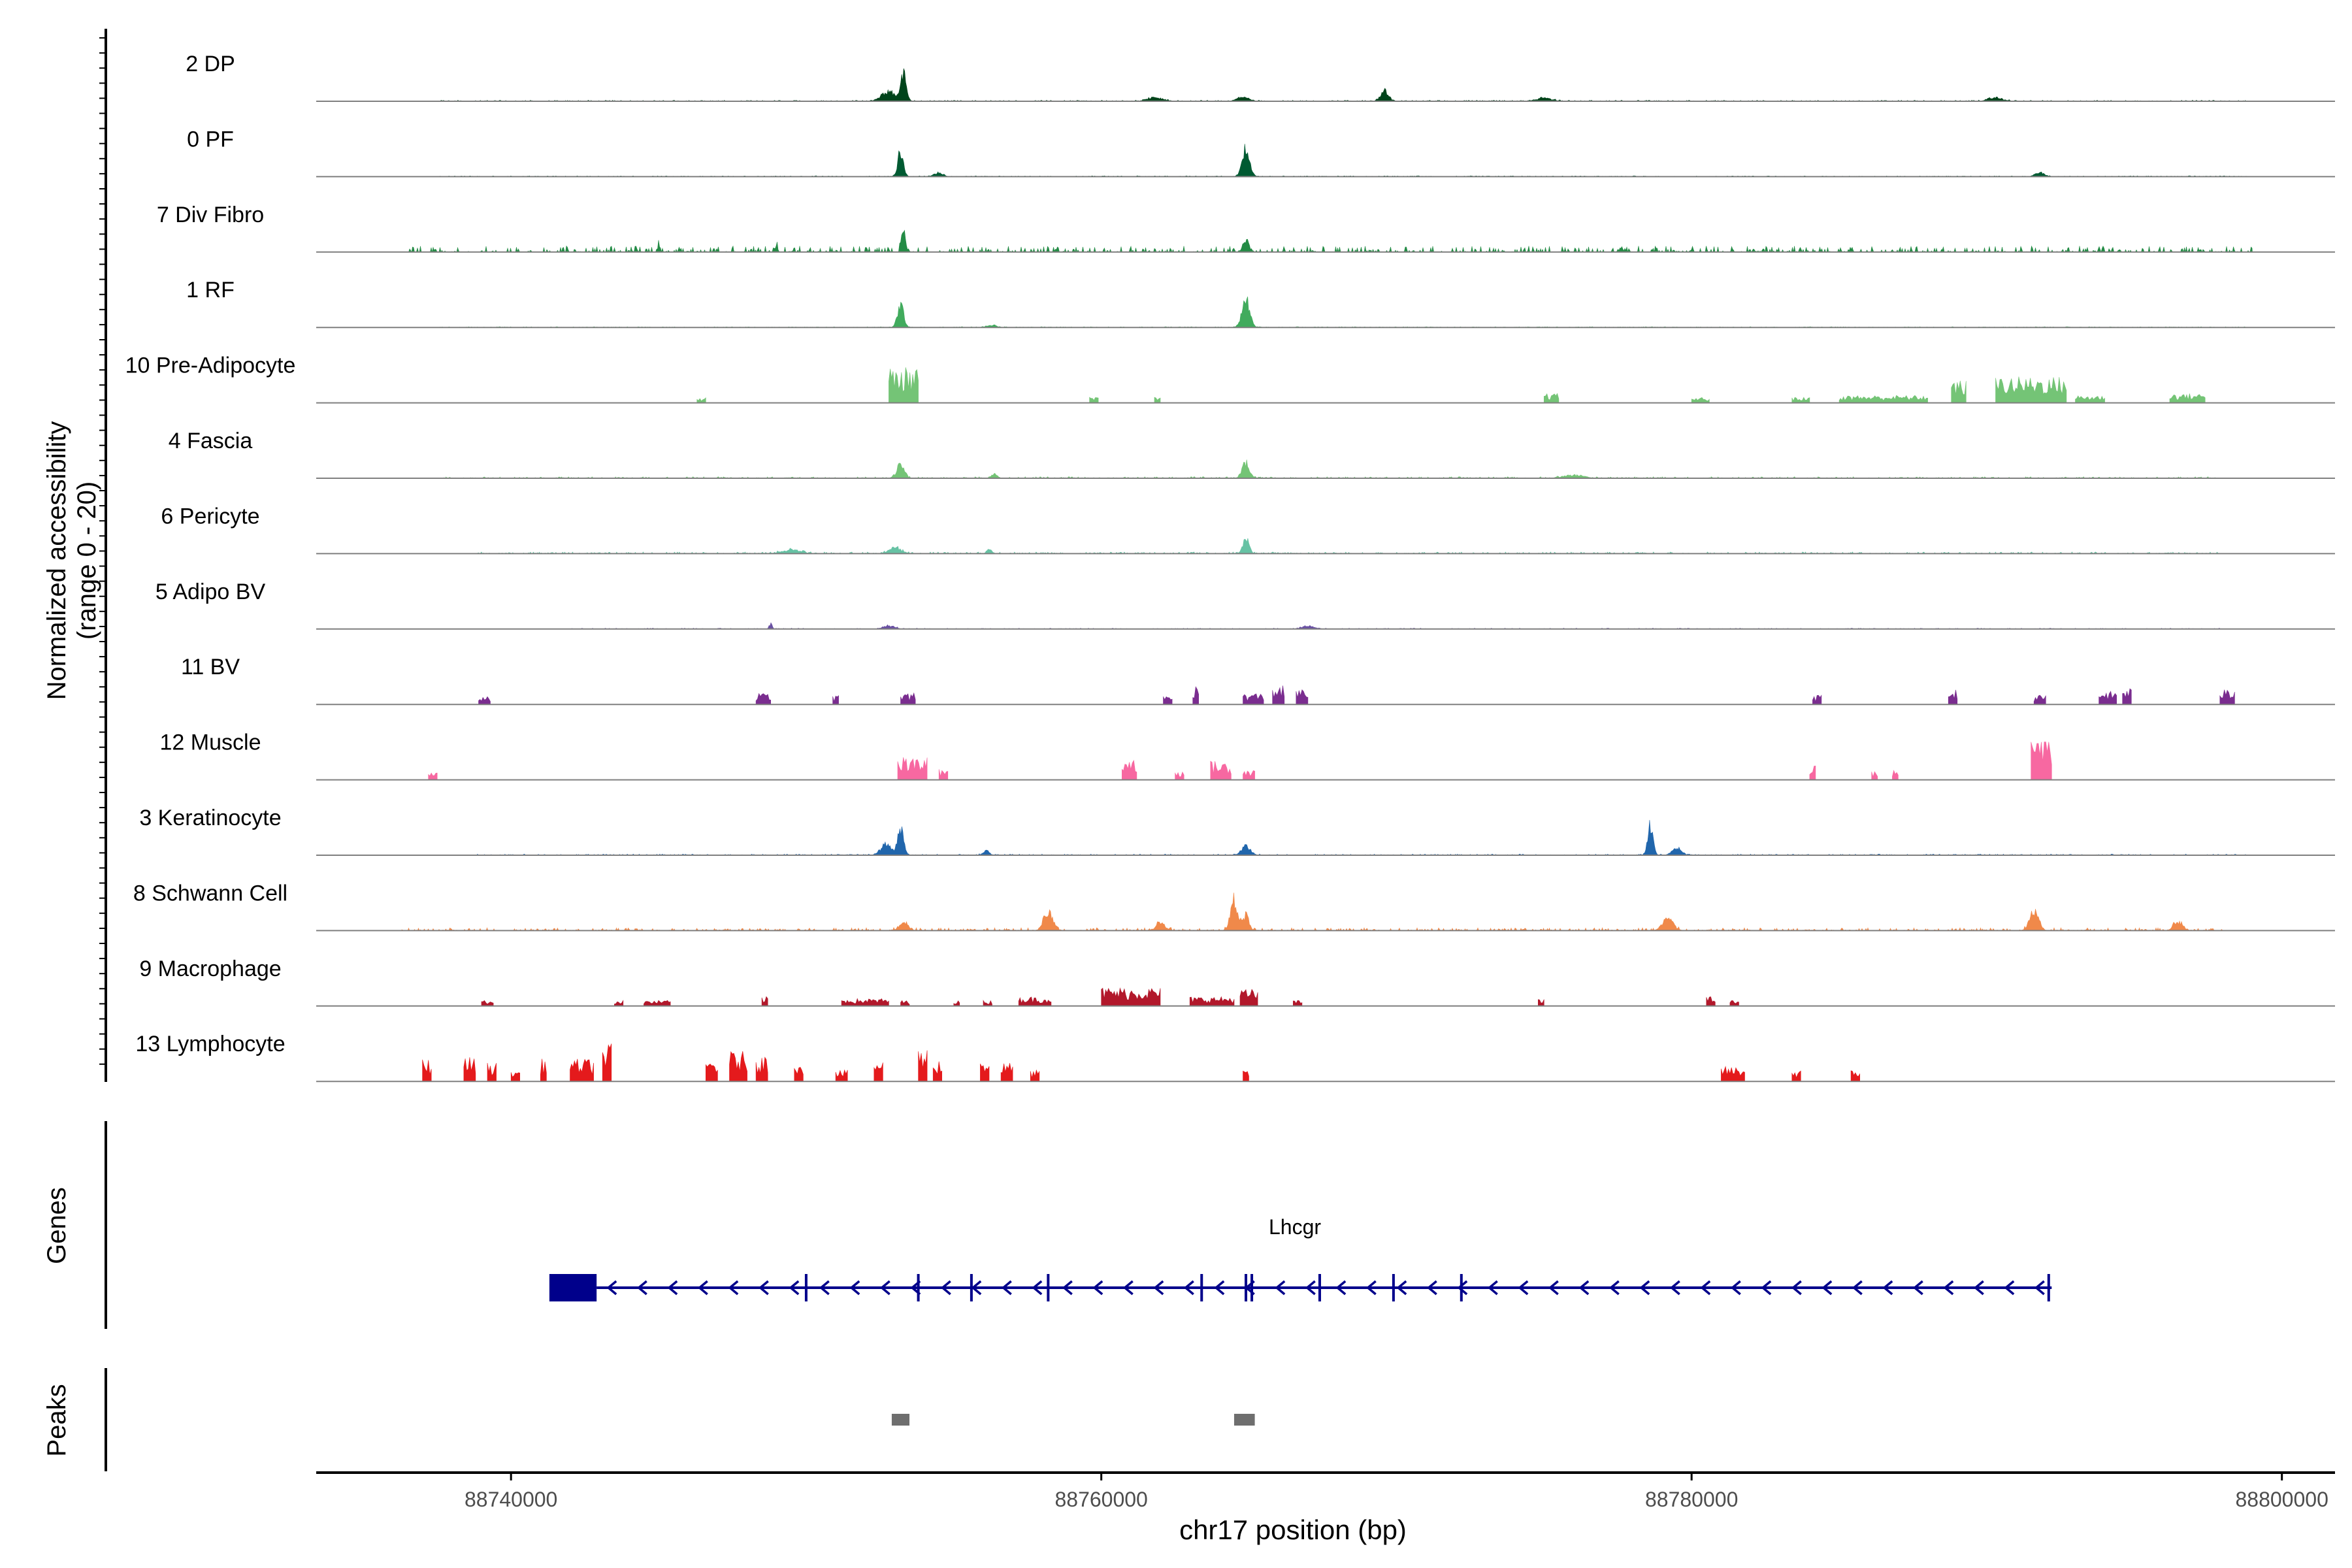 This screenshot has height=1568, width=2352. Describe the element at coordinates (1047, 1225) in the screenshot. I see `gene-track: Genes Lhcgr` at that location.